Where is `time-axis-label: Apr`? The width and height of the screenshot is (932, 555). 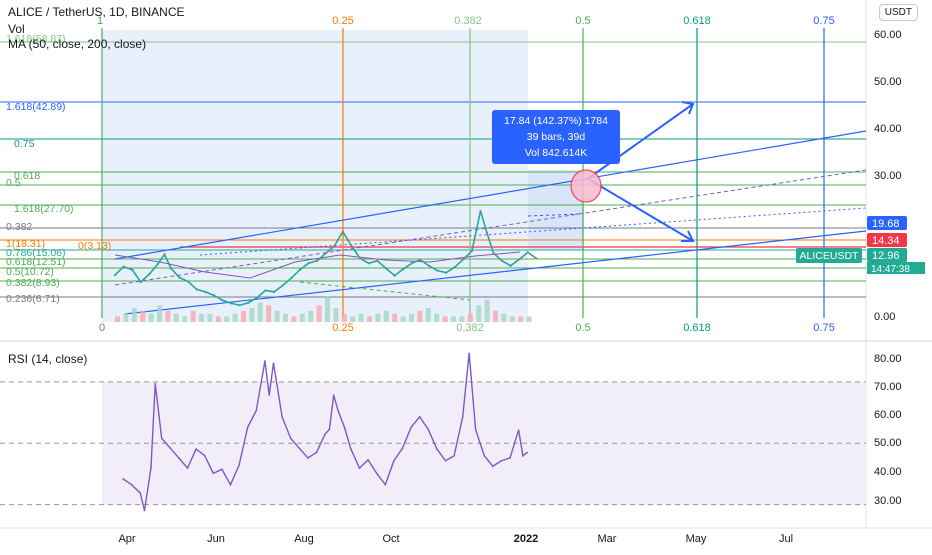
time-axis-label: Apr is located at coordinates (126, 539).